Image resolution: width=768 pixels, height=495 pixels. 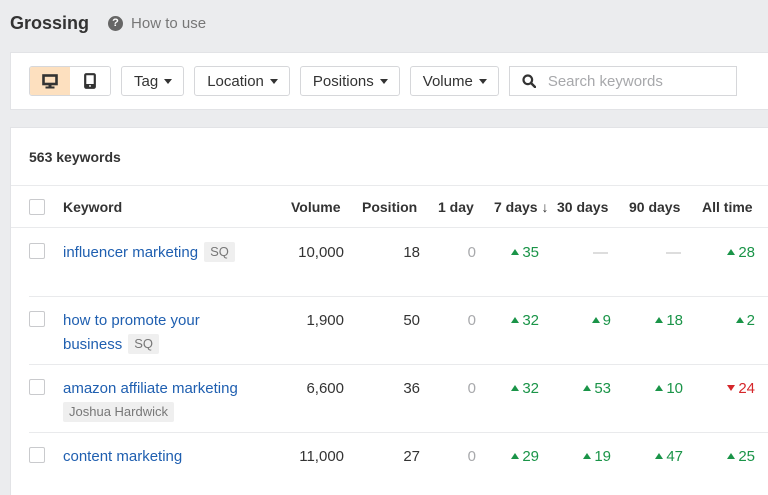 What do you see at coordinates (597, 389) in the screenshot?
I see `change-30-days: 53` at bounding box center [597, 389].